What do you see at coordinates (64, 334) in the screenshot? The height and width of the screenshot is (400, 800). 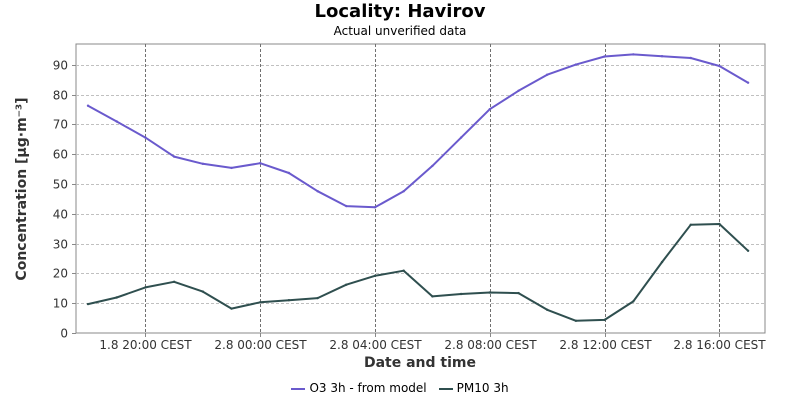 I see `y-tick-label: 0` at bounding box center [64, 334].